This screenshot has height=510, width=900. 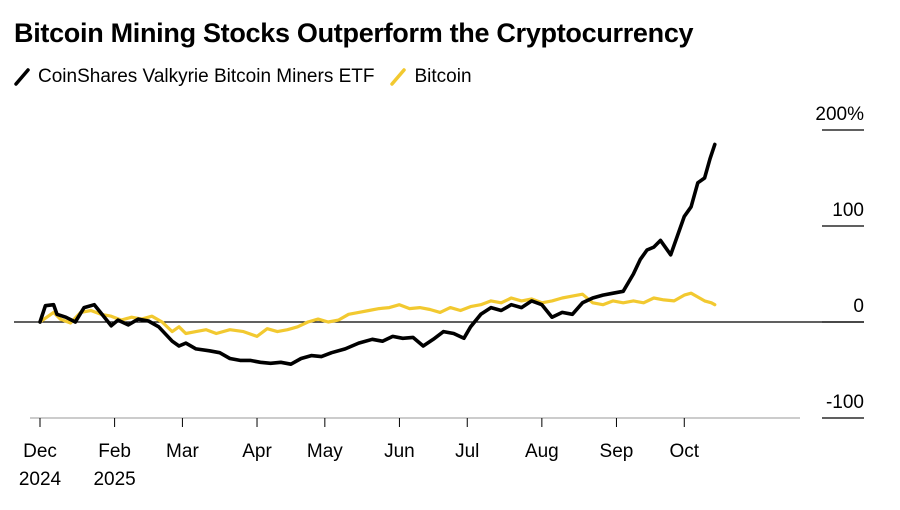 What do you see at coordinates (443, 76) in the screenshot?
I see `legend-label-bitcoin: Bitcoin` at bounding box center [443, 76].